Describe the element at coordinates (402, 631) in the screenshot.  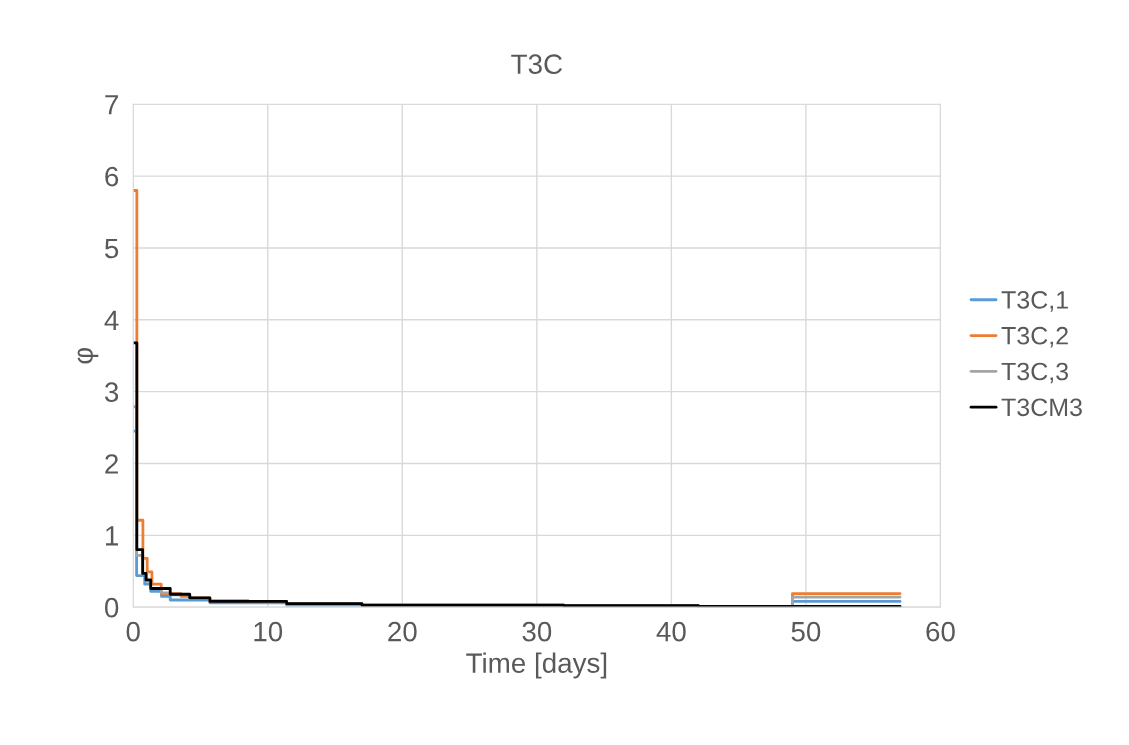
I see `x-tick-label: 20` at that location.